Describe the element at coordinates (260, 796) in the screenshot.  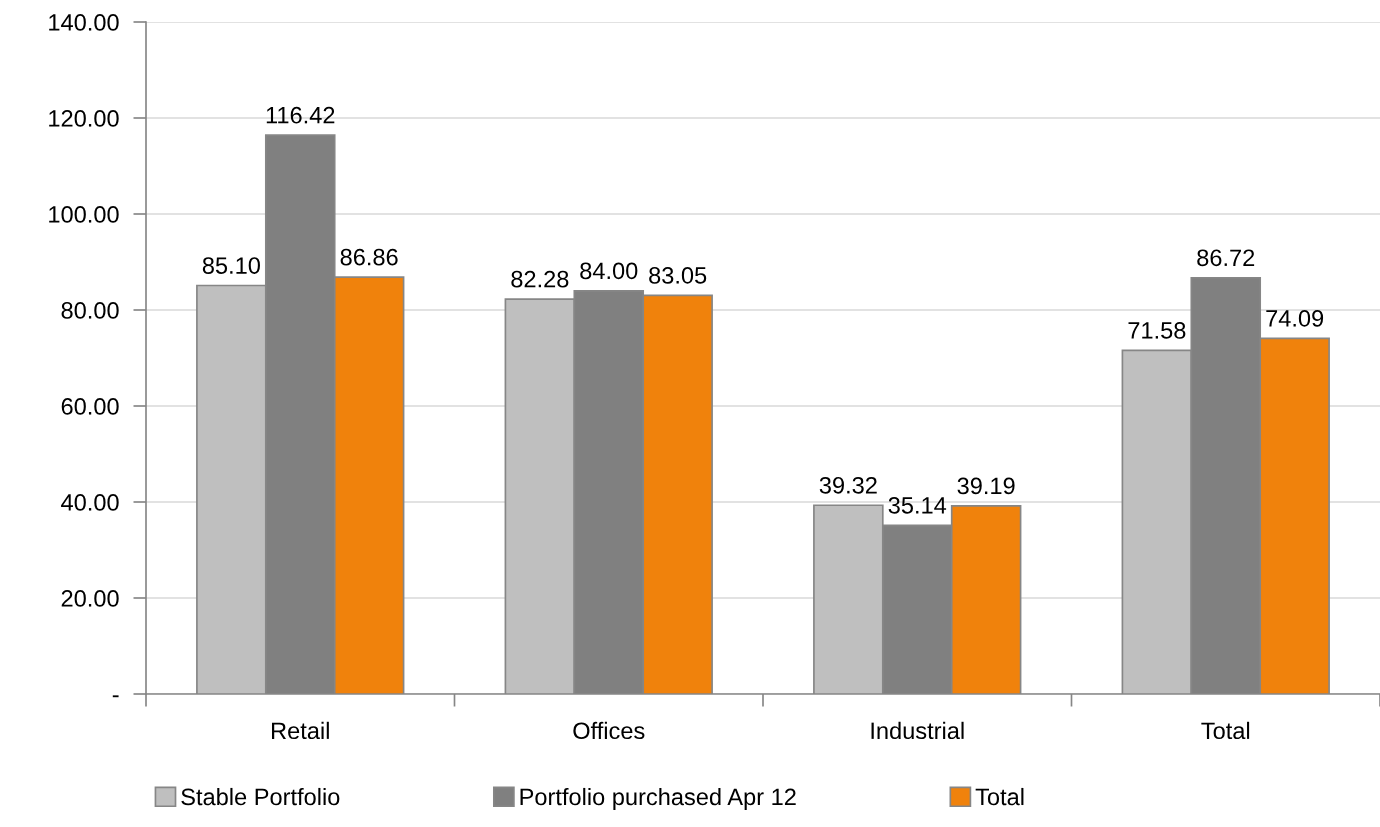
I see `legend-label: Stable Portfolio` at that location.